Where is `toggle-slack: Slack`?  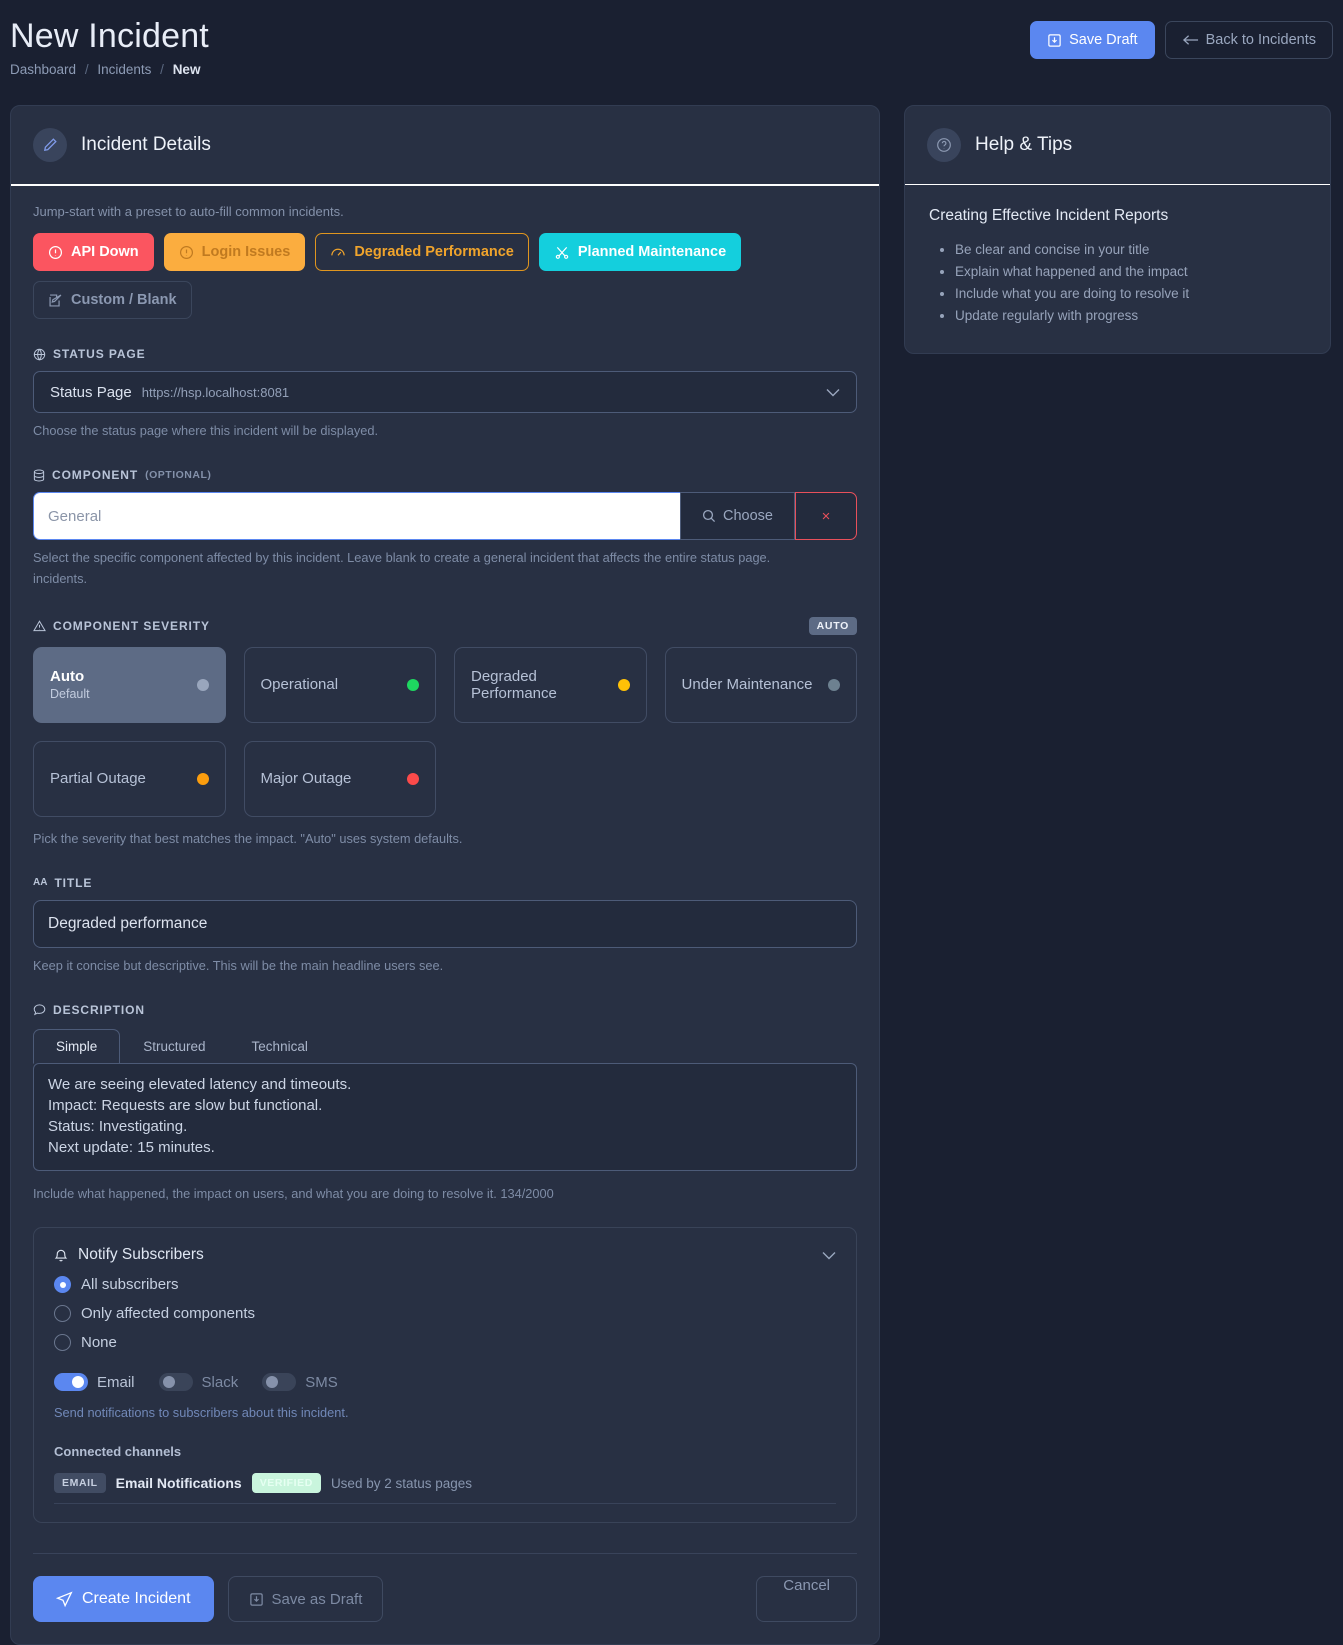 toggle-slack: Slack is located at coordinates (198, 1382).